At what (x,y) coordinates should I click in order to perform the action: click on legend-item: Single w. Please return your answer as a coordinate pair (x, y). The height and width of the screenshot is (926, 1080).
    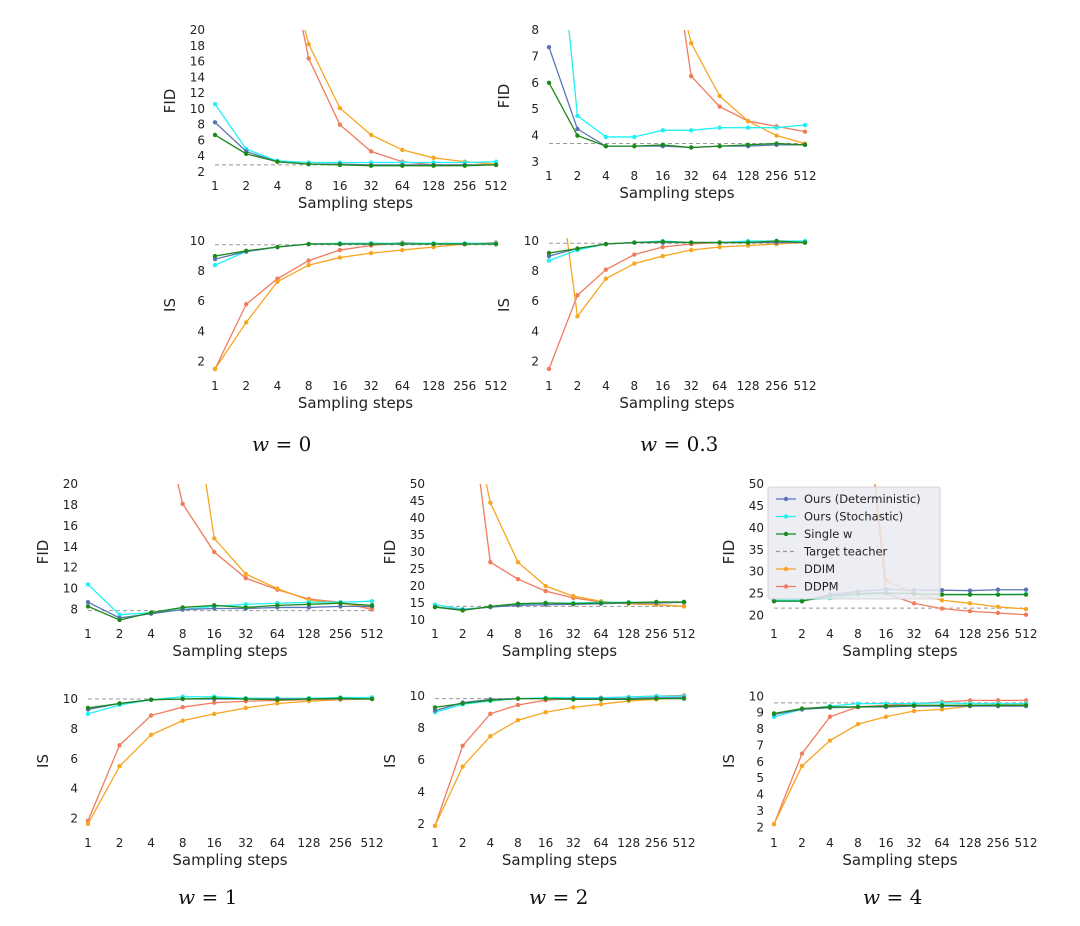
    Looking at the image, I should click on (814, 534).